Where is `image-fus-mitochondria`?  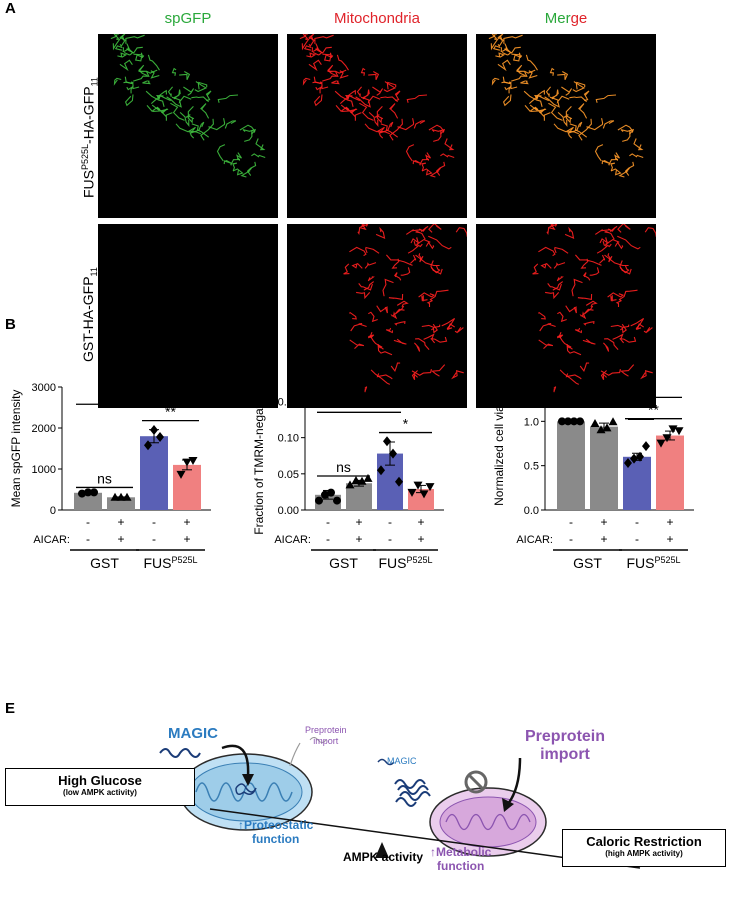
image-fus-mitochondria is located at coordinates (377, 123).